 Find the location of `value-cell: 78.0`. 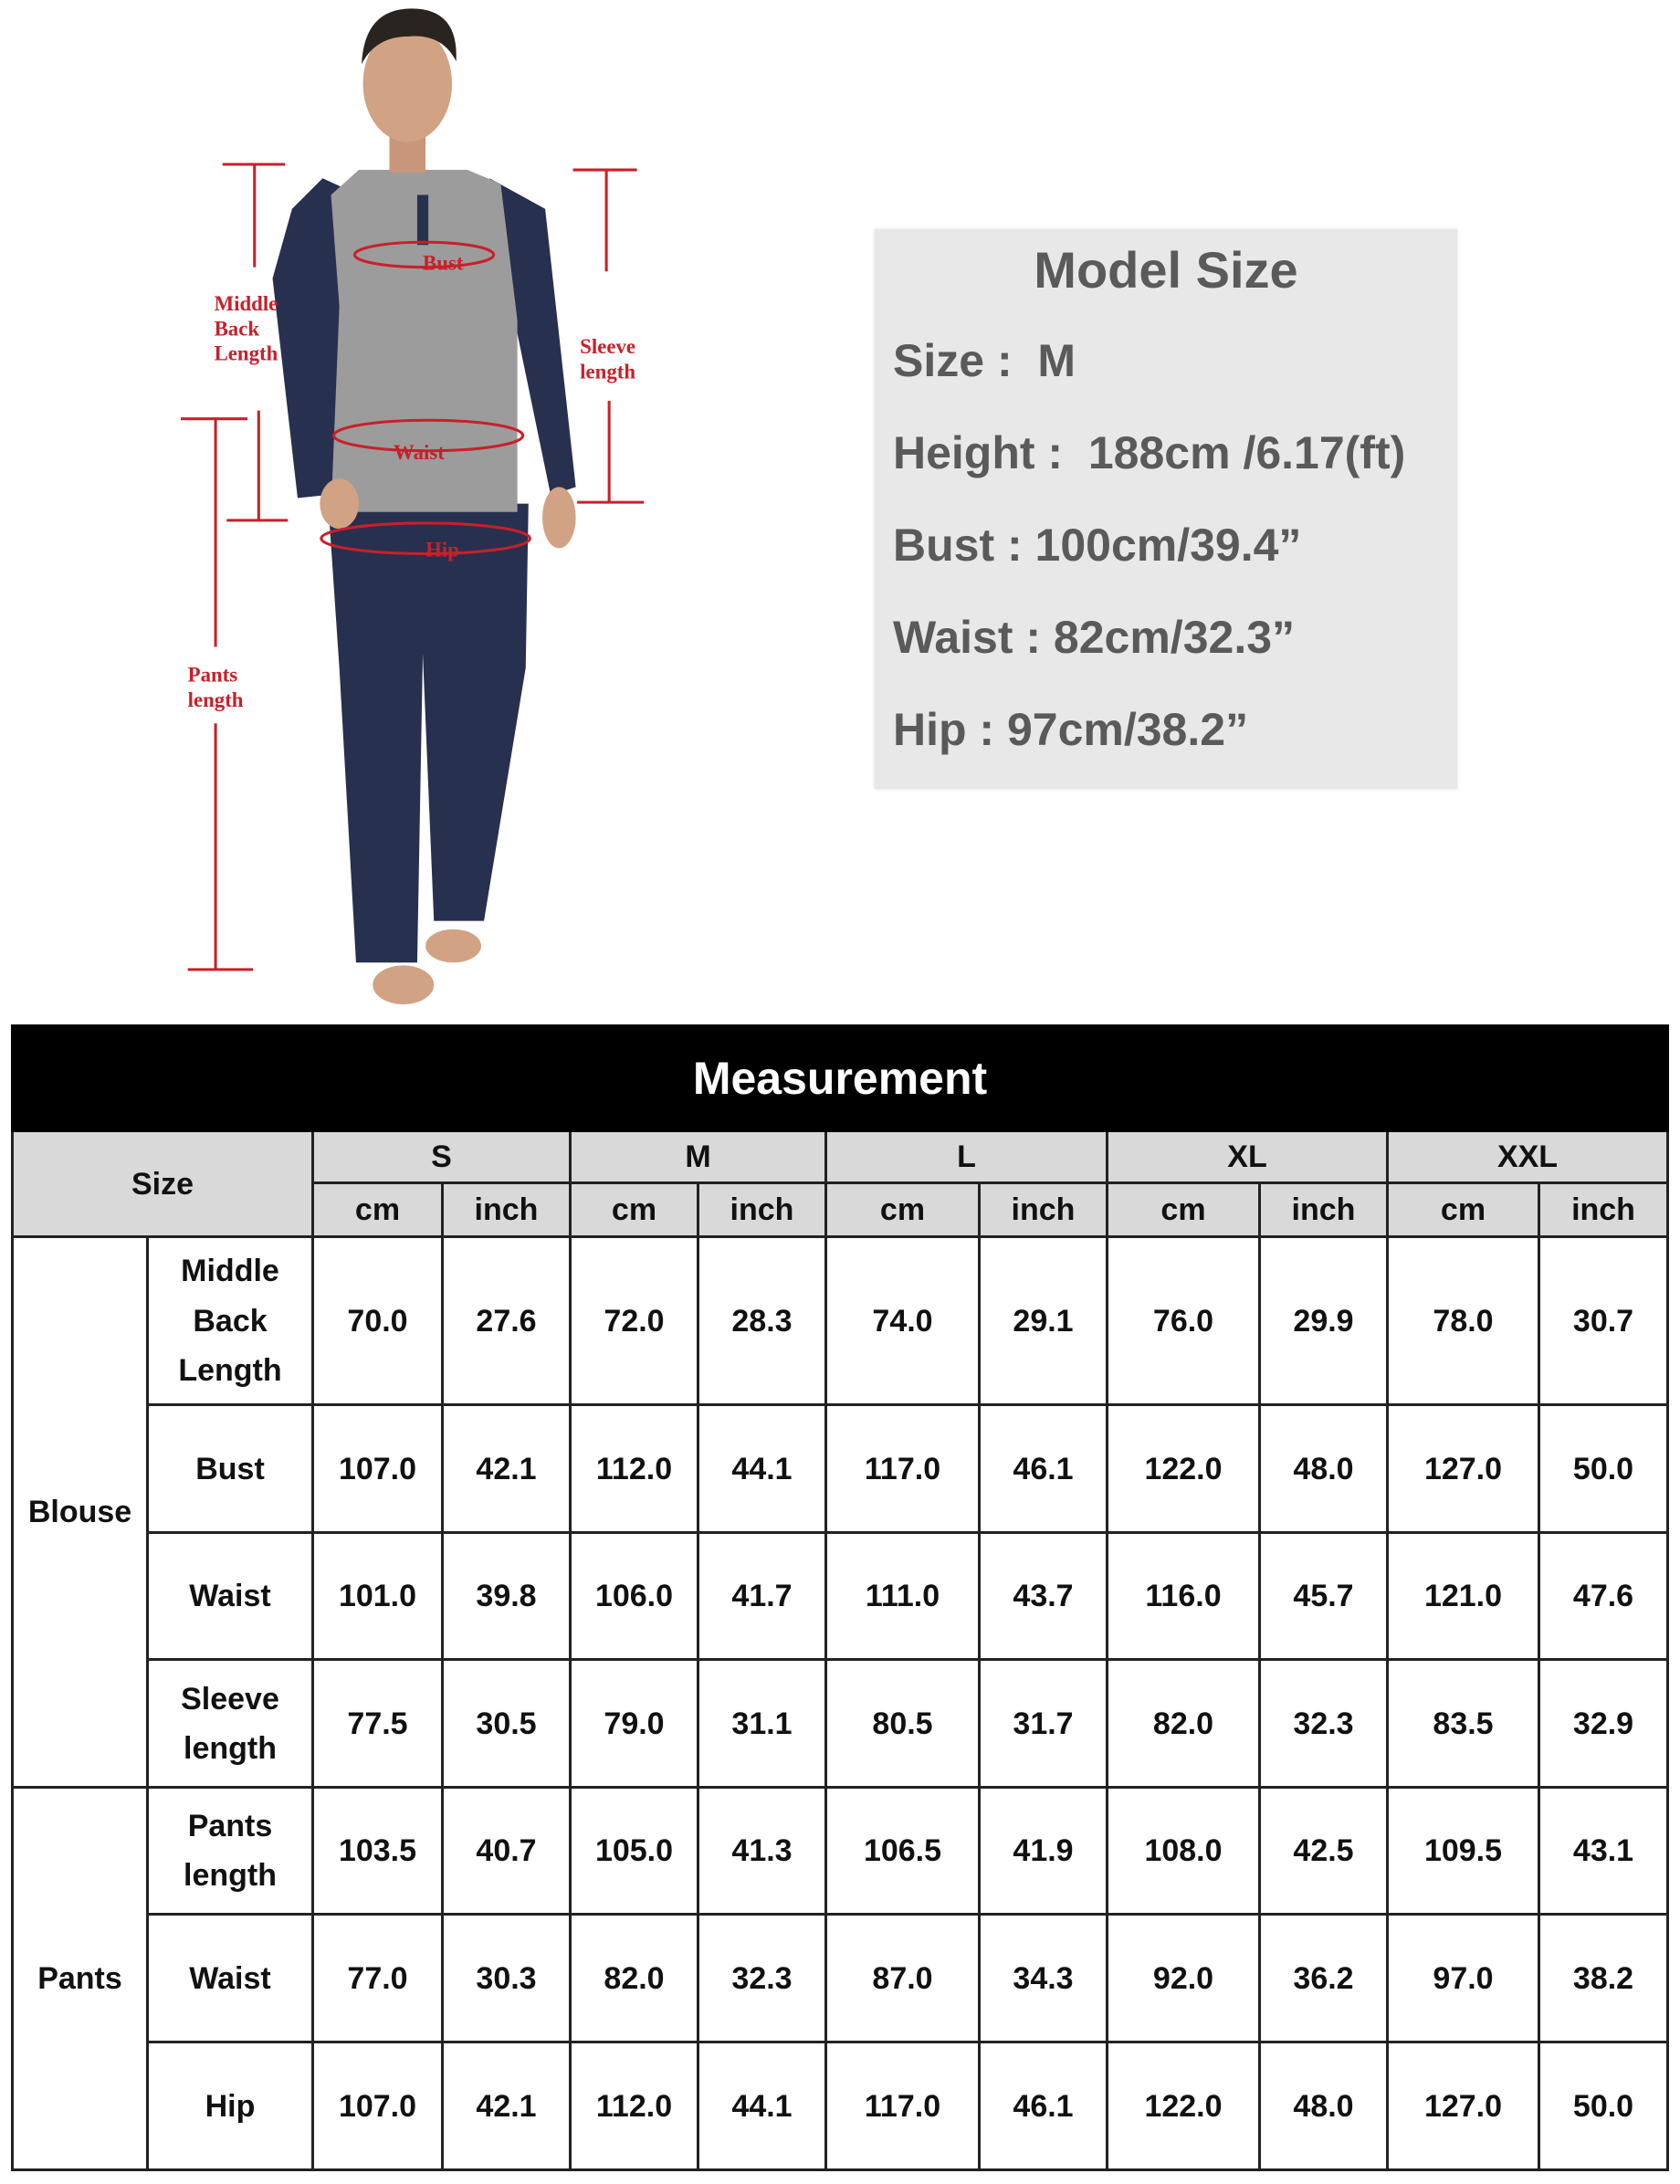

value-cell: 78.0 is located at coordinates (1463, 1321).